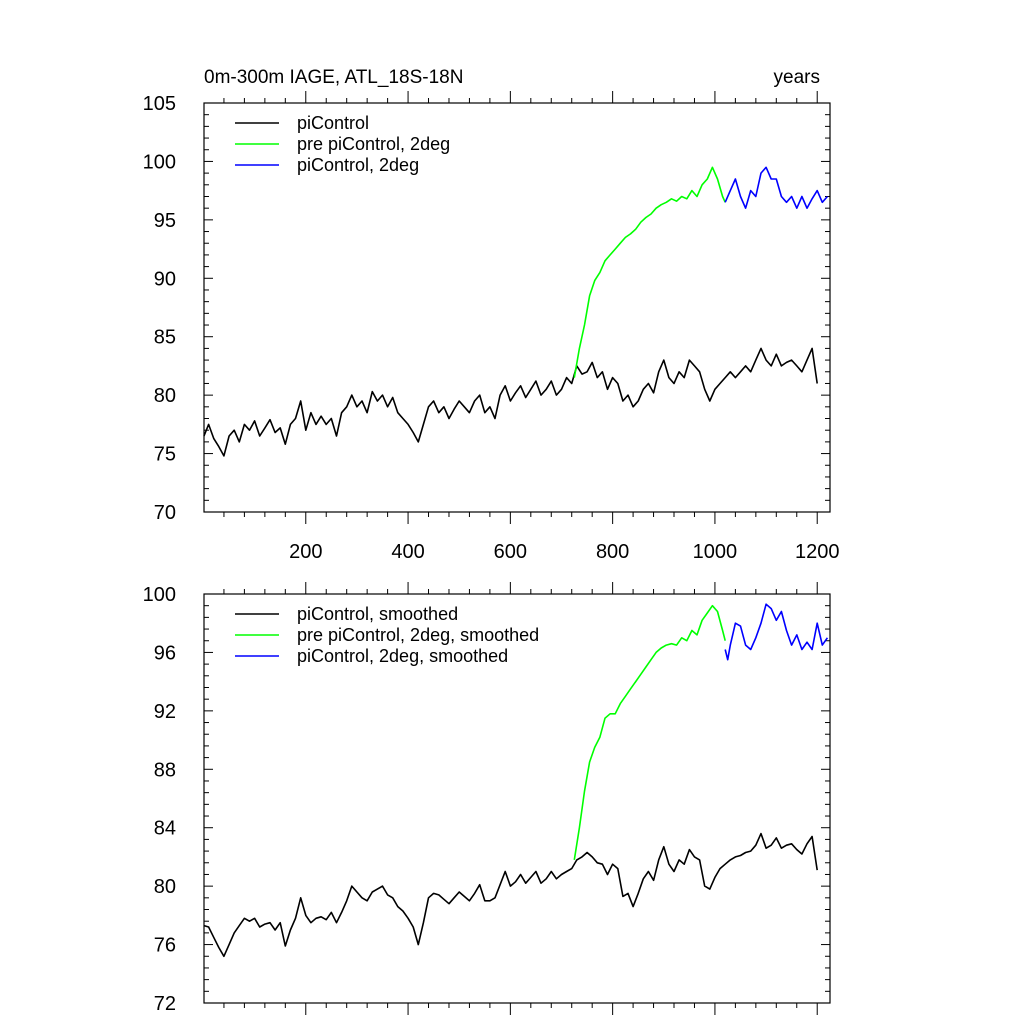 This screenshot has width=1024, height=1024. I want to click on legend-label: pre piControl, 2deg, smoothed, so click(418, 635).